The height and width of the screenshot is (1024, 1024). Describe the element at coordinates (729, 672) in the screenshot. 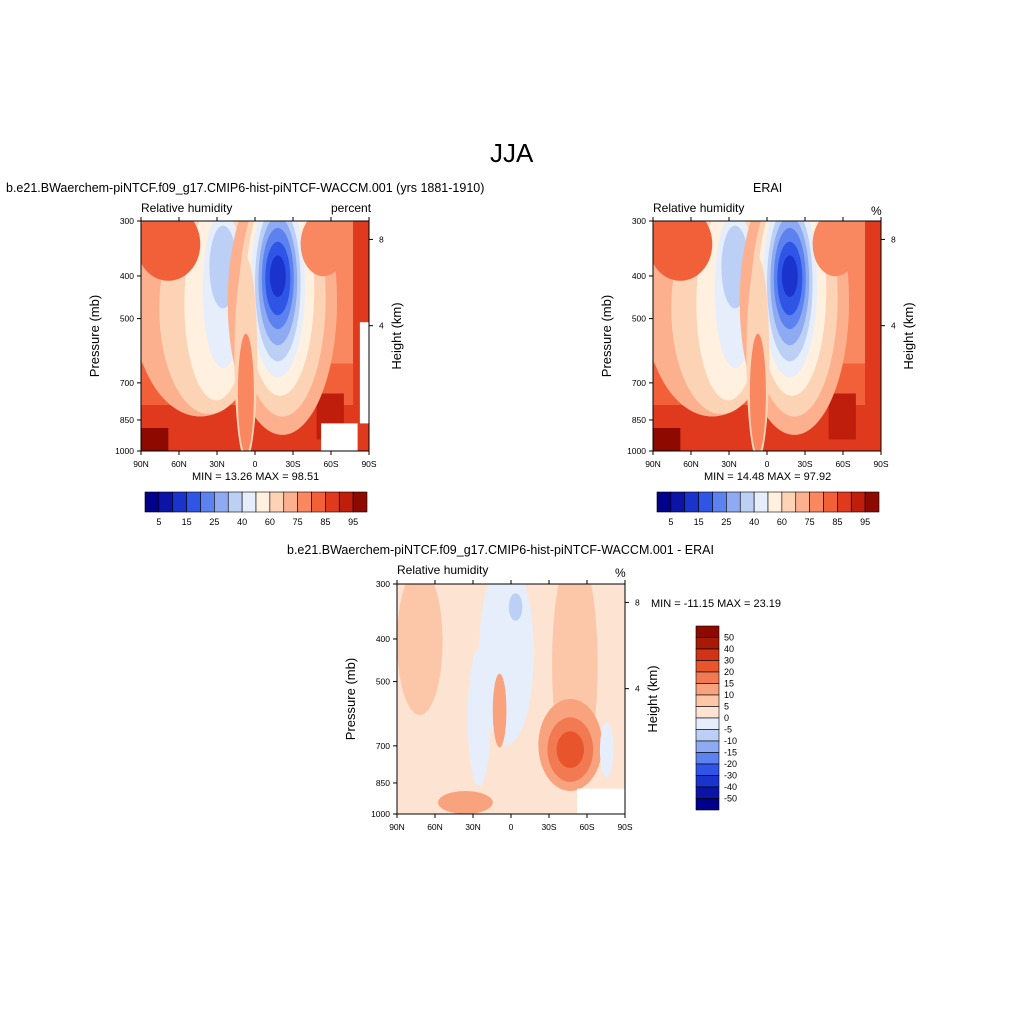

I see `colorbar-label: 20` at that location.